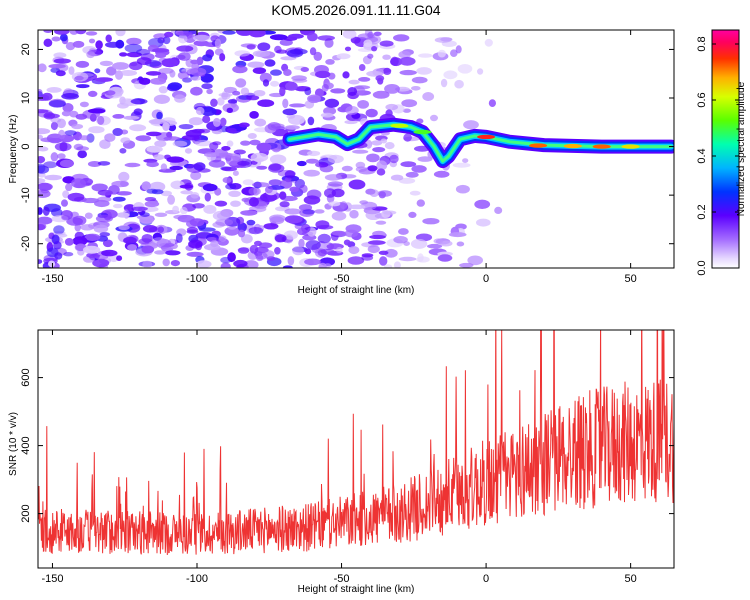 This screenshot has height=600, width=750. Describe the element at coordinates (26, 195) in the screenshot. I see `y-tick-label: -10` at that location.